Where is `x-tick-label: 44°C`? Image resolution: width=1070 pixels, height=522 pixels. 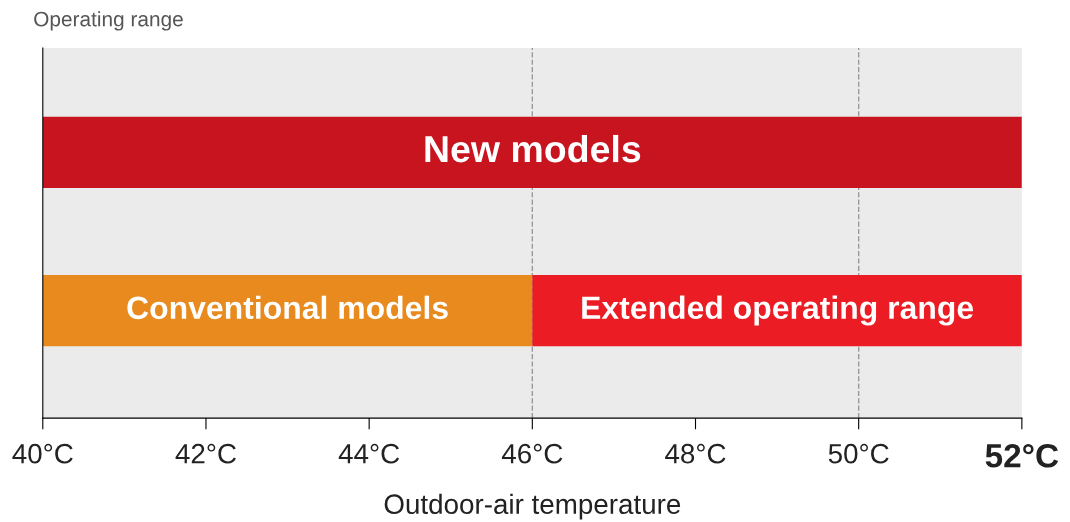 x-tick-label: 44°C is located at coordinates (369, 453).